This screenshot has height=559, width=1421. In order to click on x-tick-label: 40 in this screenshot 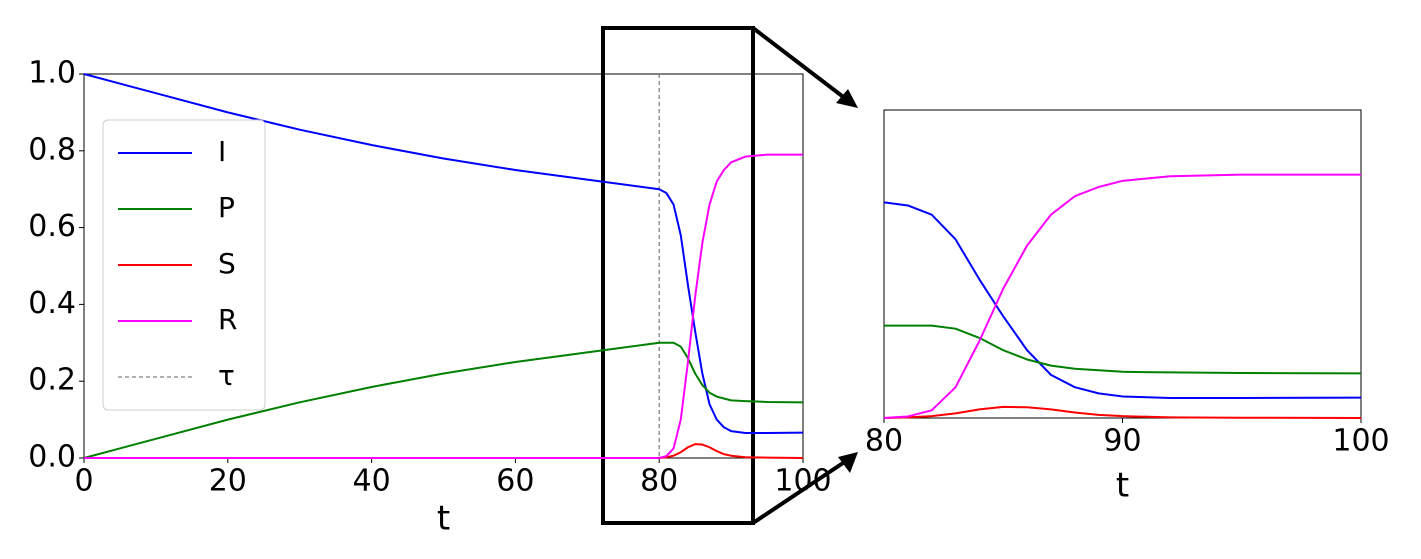, I will do `click(372, 481)`.